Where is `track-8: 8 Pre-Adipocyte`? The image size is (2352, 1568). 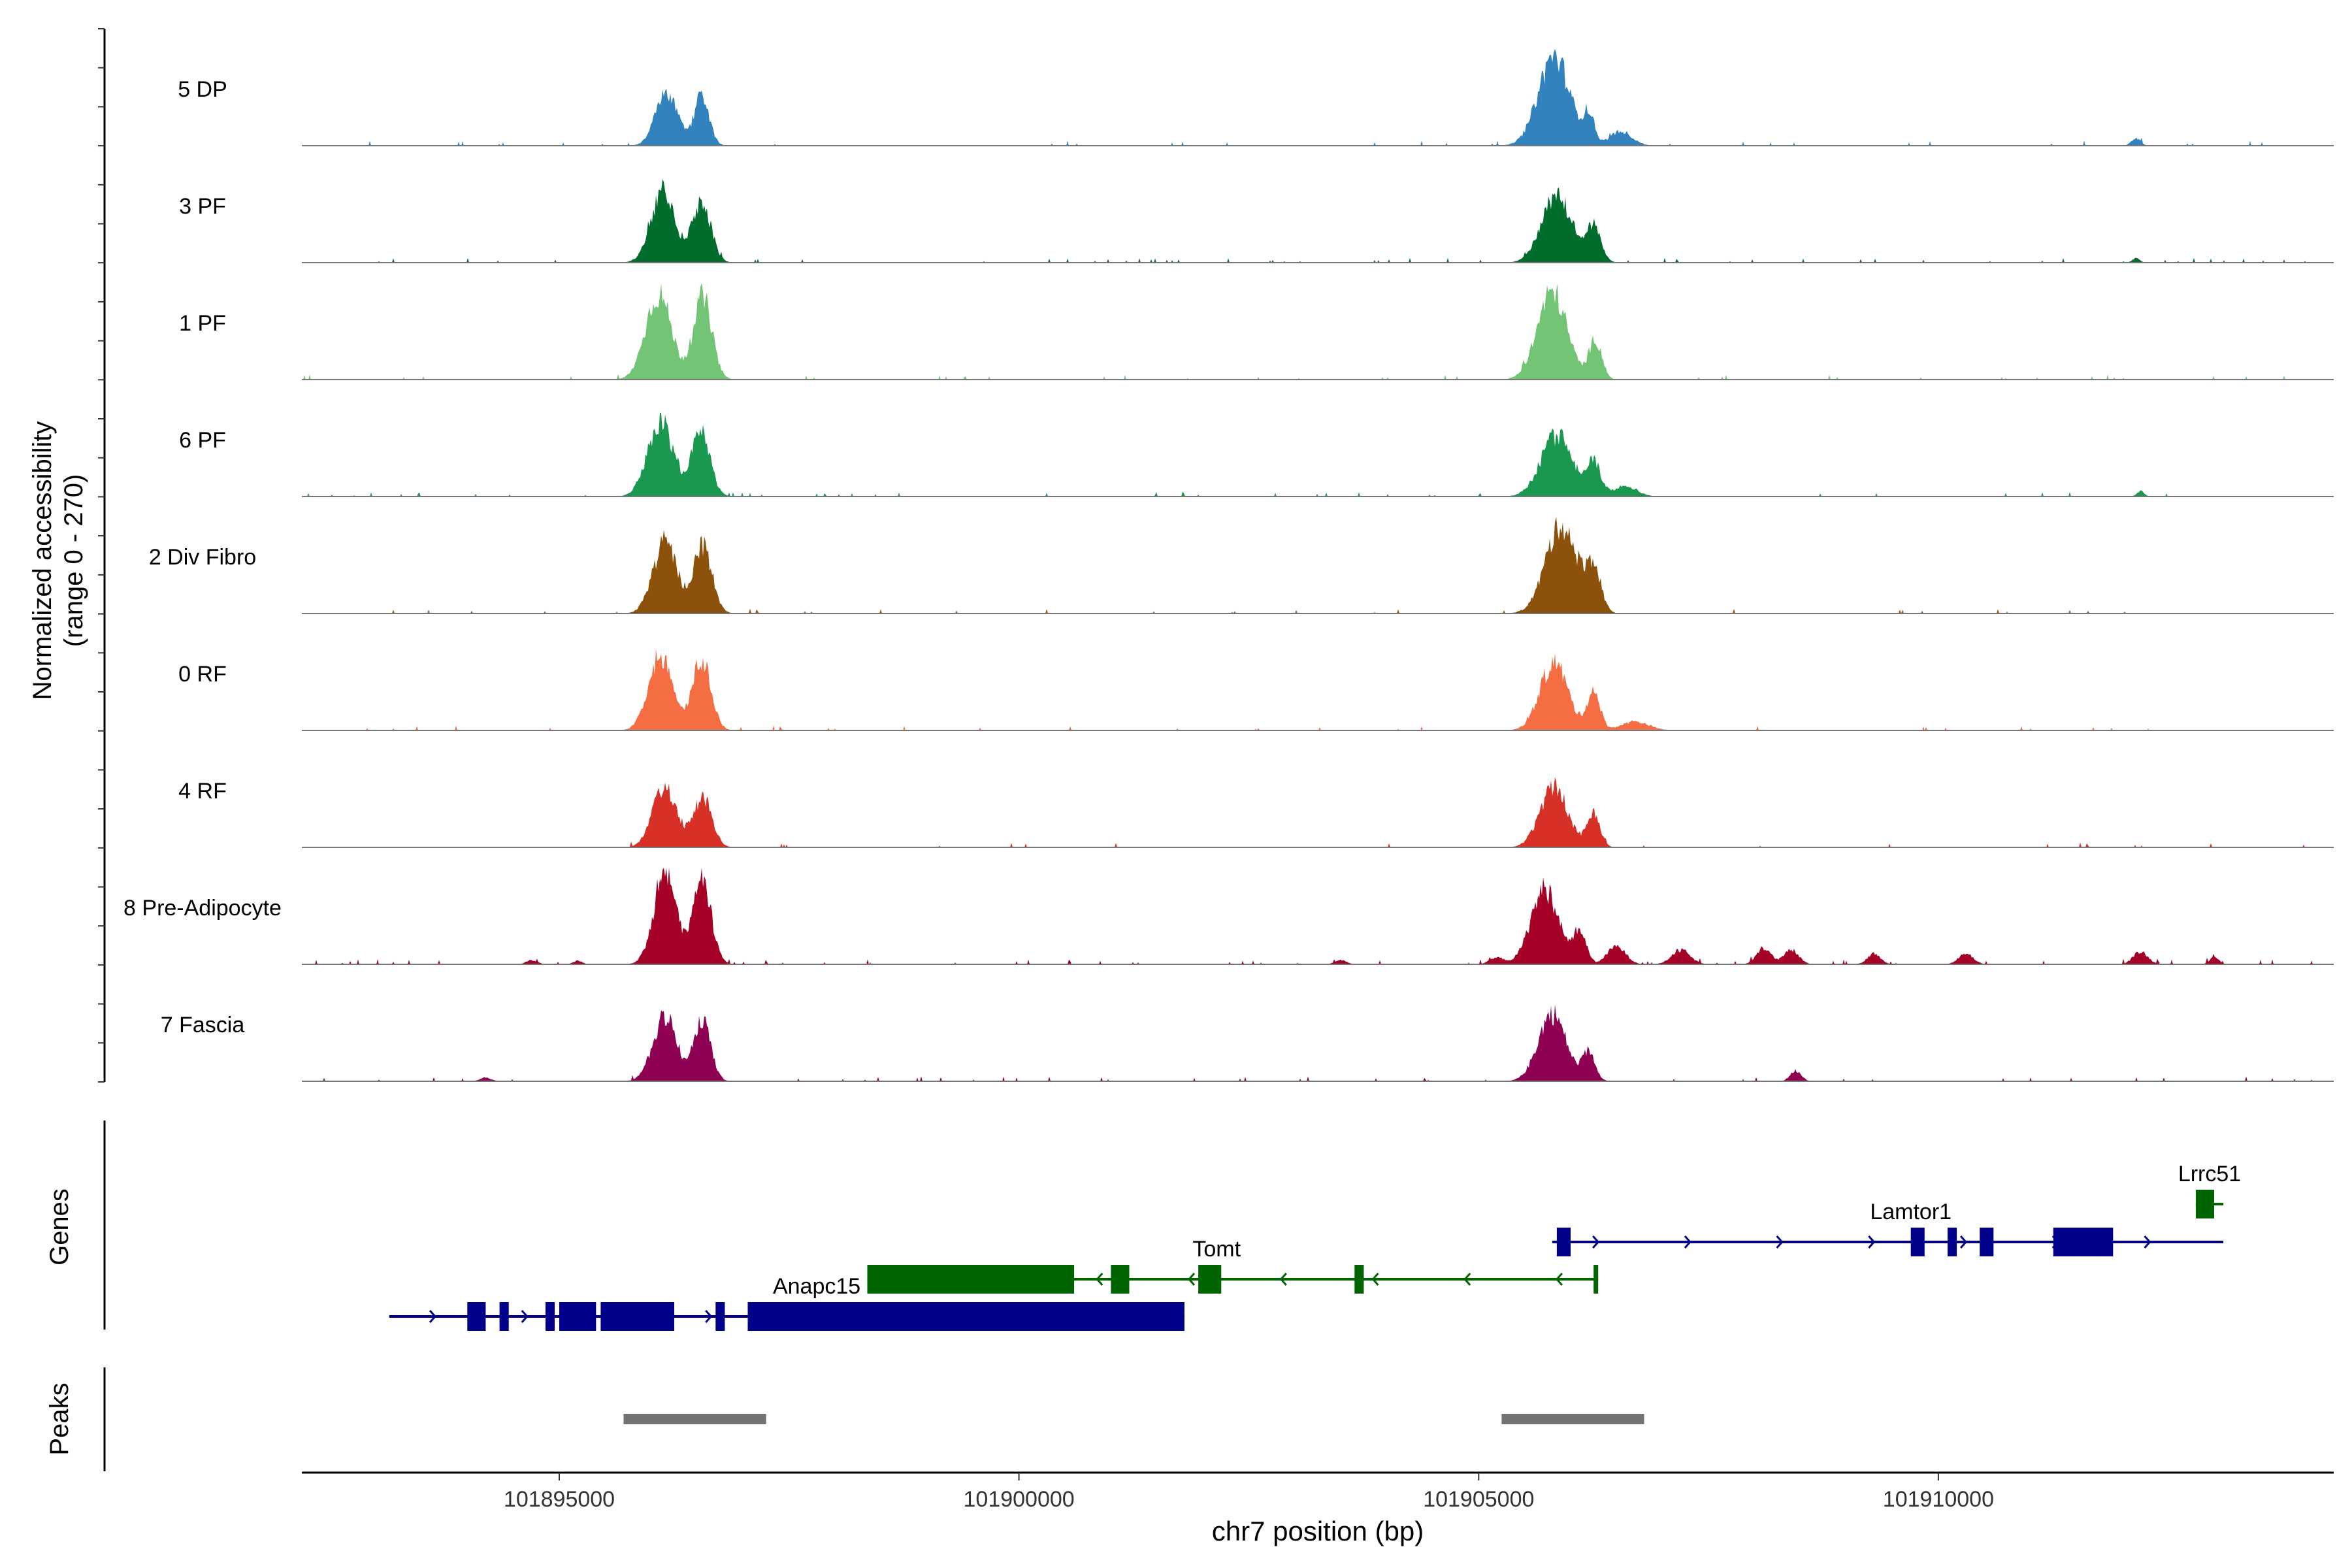
track-8: 8 Pre-Adipocyte is located at coordinates (1228, 916).